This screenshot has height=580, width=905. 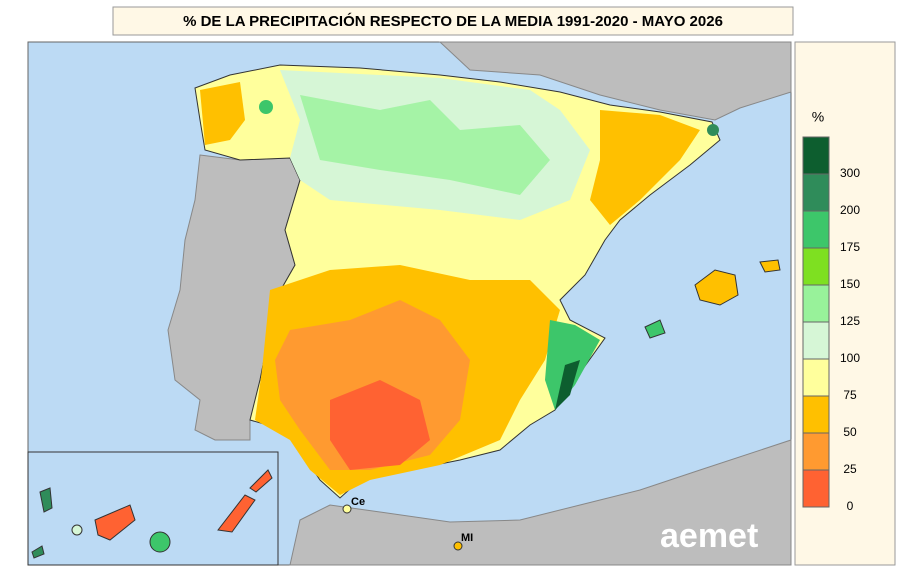 I want to click on fuerteventura, so click(x=236, y=513).